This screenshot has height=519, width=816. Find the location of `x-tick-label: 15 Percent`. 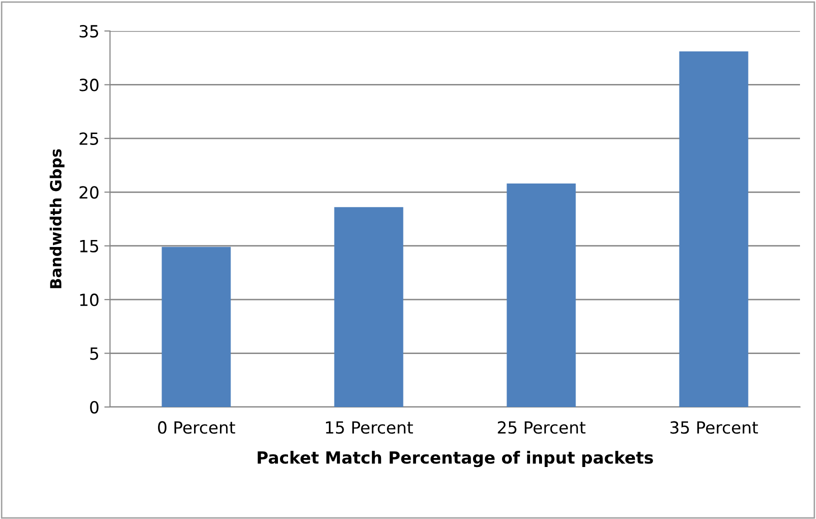

x-tick-label: 15 Percent is located at coordinates (369, 427).